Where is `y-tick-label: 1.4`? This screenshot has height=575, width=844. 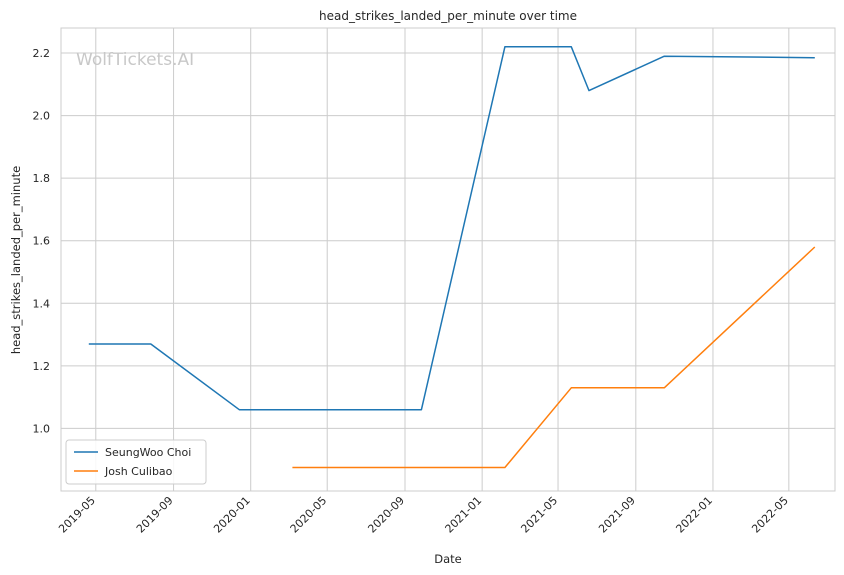 y-tick-label: 1.4 is located at coordinates (42, 303).